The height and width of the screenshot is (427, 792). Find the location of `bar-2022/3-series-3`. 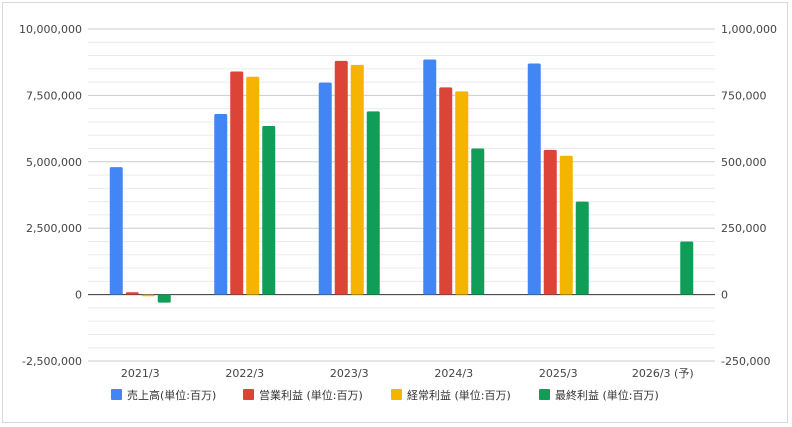

bar-2022/3-series-3 is located at coordinates (269, 210).